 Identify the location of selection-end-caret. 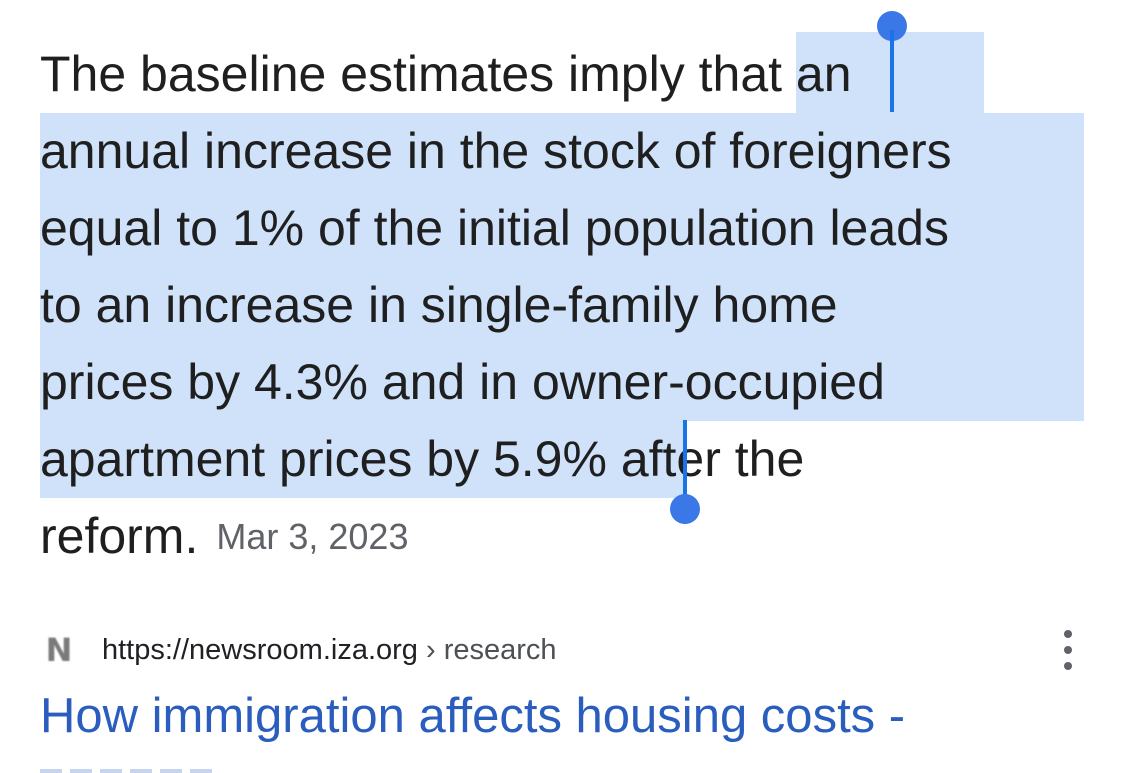
(685, 459).